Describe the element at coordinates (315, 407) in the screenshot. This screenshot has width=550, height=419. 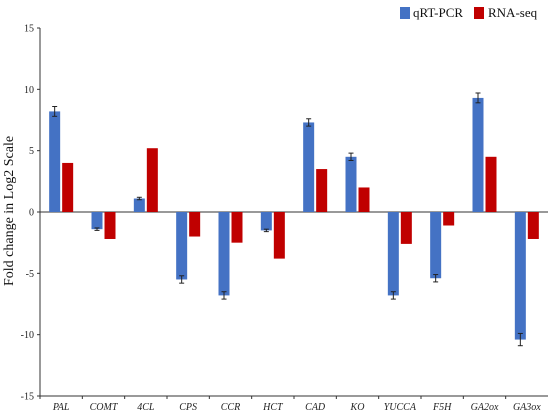
I see `x-category-label: CAD` at that location.